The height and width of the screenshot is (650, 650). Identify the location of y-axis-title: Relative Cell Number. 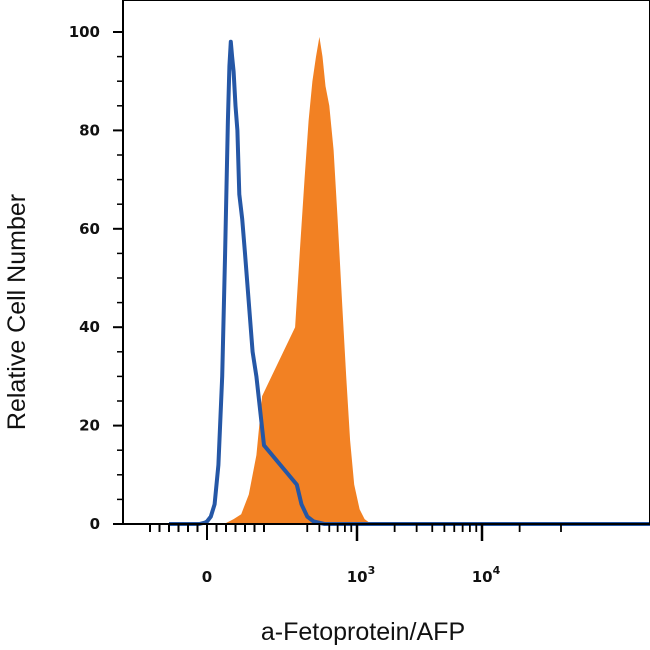
(17, 312).